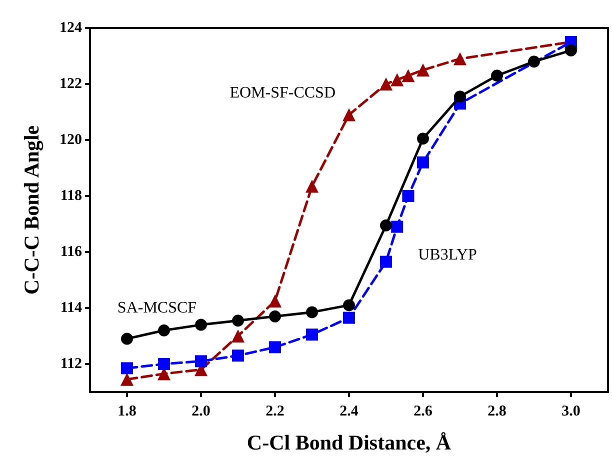 The height and width of the screenshot is (468, 612). What do you see at coordinates (71, 364) in the screenshot?
I see `y-tick-label: 112` at bounding box center [71, 364].